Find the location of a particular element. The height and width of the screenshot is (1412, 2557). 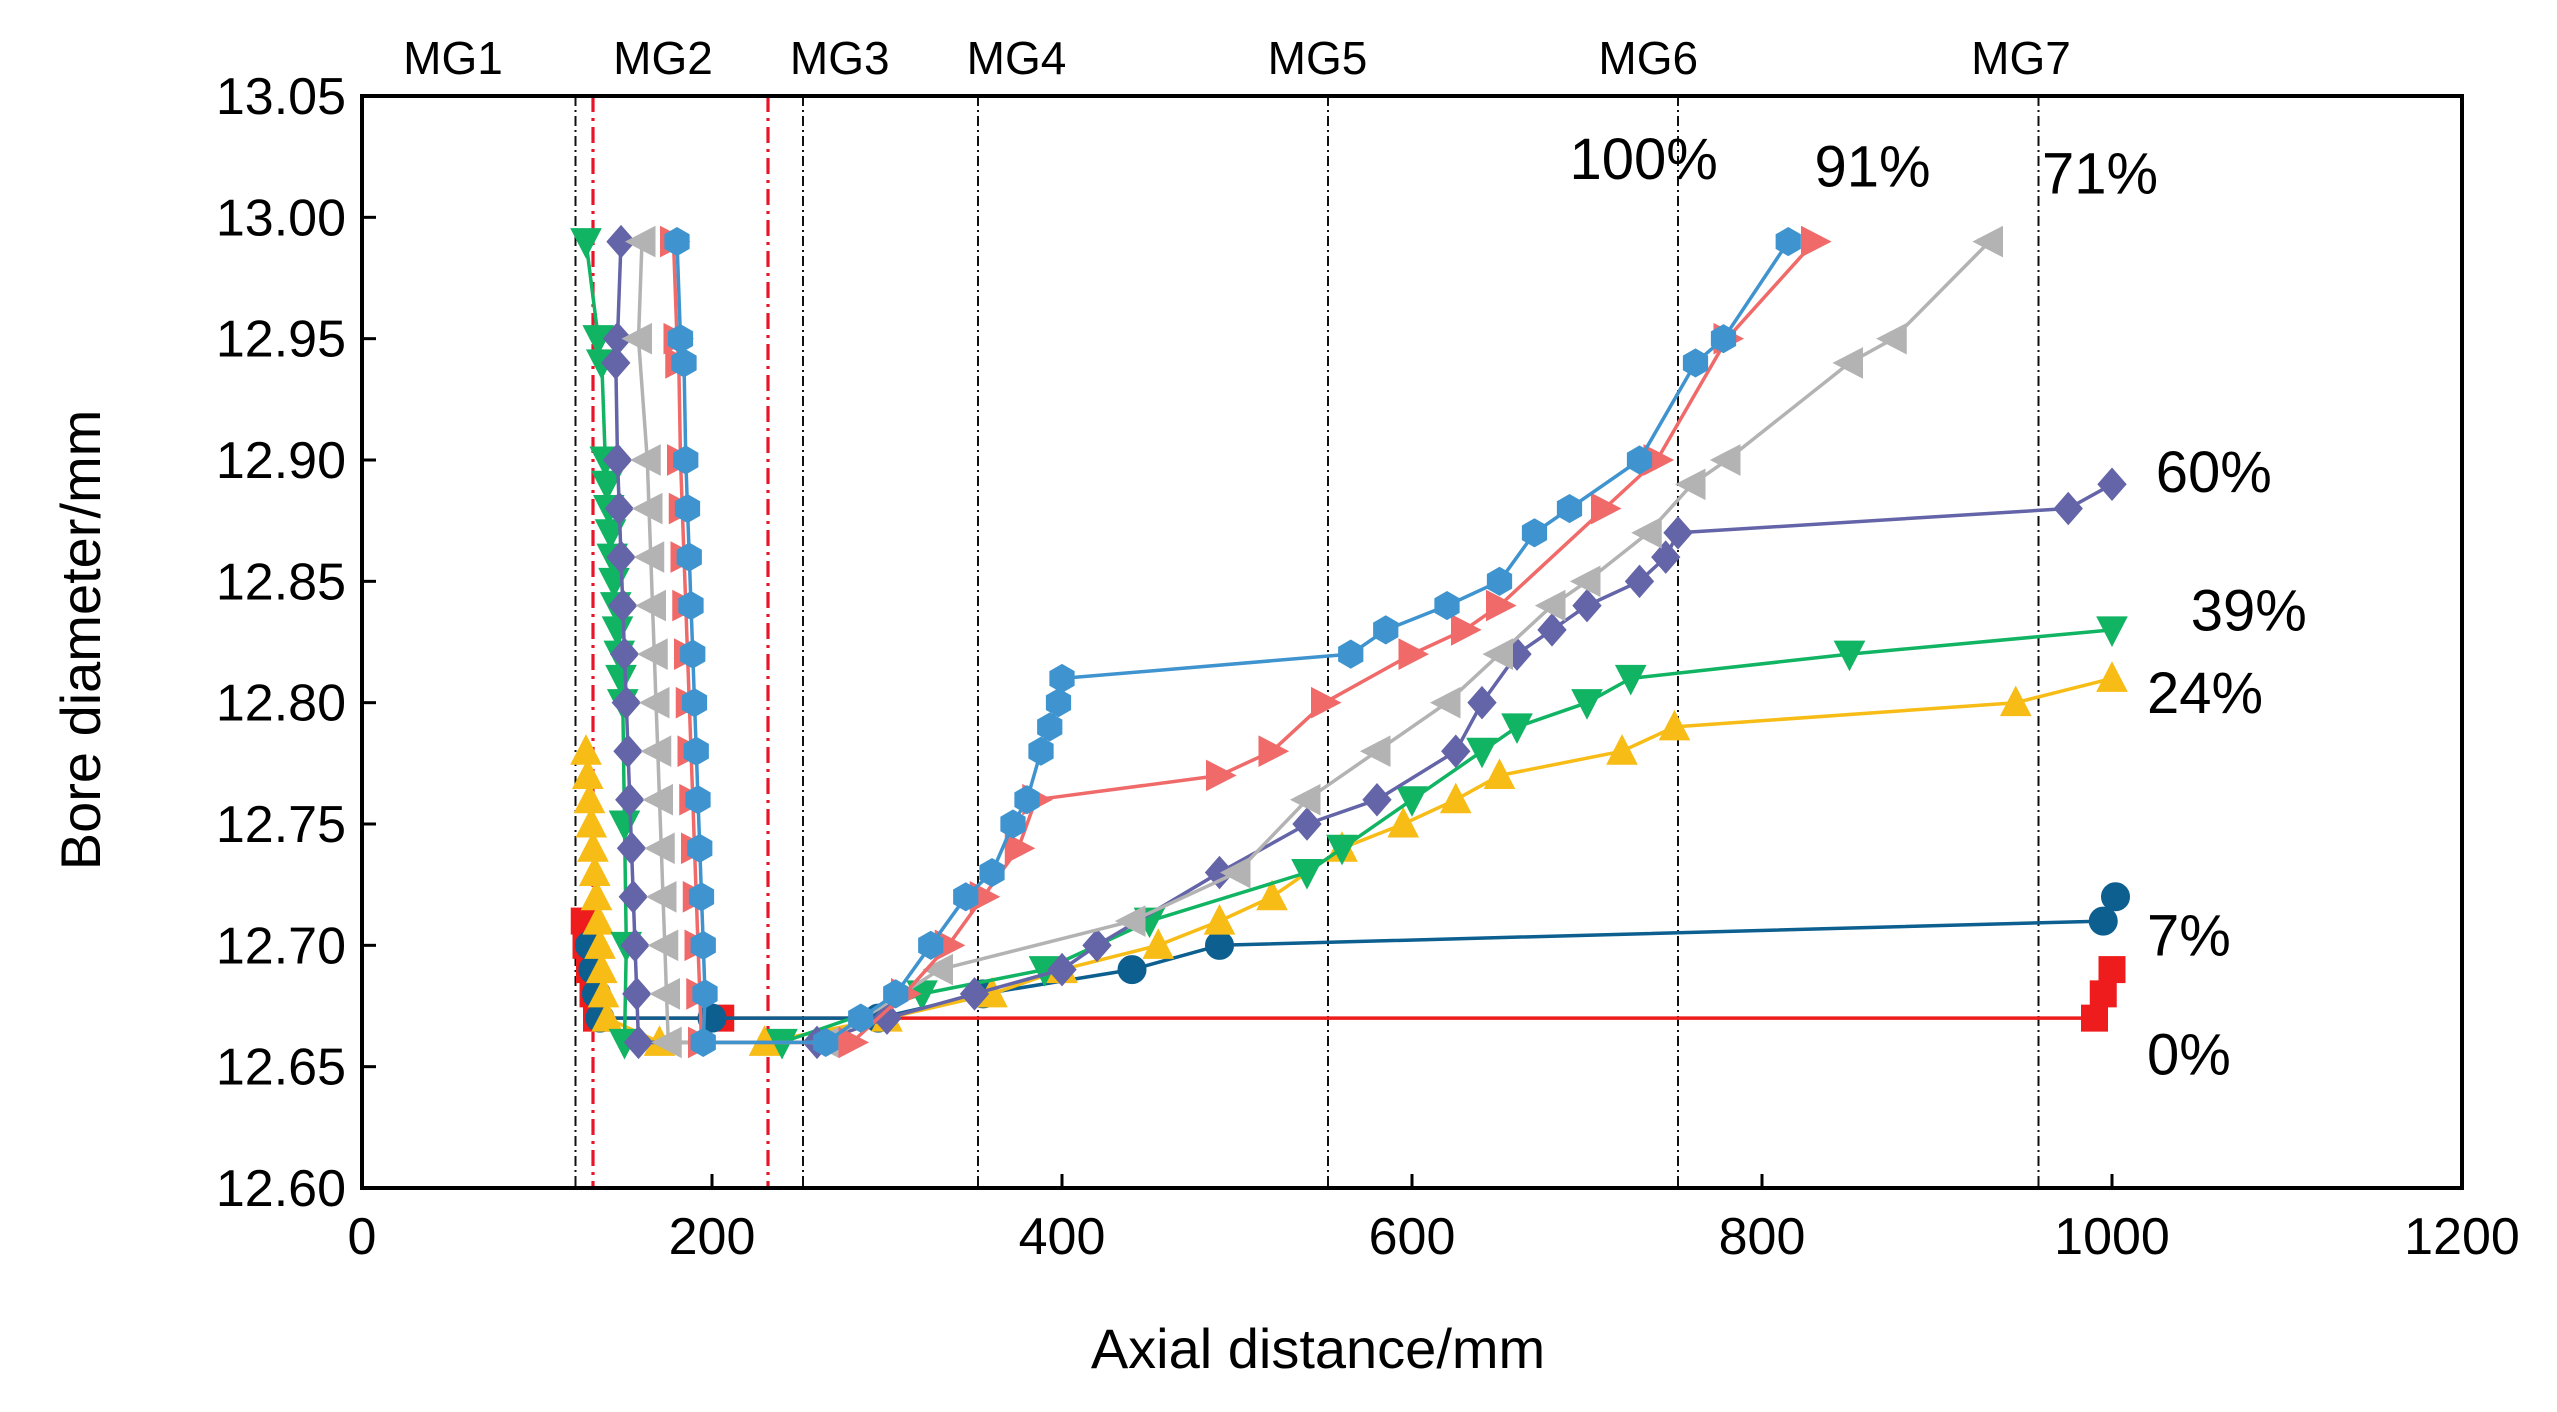

y-tick-label: 12.95 is located at coordinates (281, 340).